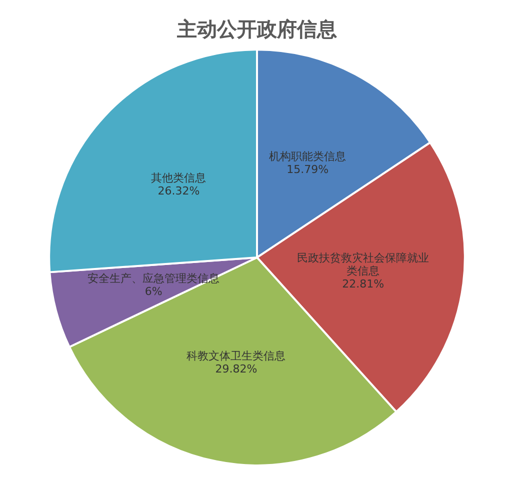 The width and height of the screenshot is (514, 478). I want to click on slice-label: 安全生产、应急管理类信息, so click(154, 278).